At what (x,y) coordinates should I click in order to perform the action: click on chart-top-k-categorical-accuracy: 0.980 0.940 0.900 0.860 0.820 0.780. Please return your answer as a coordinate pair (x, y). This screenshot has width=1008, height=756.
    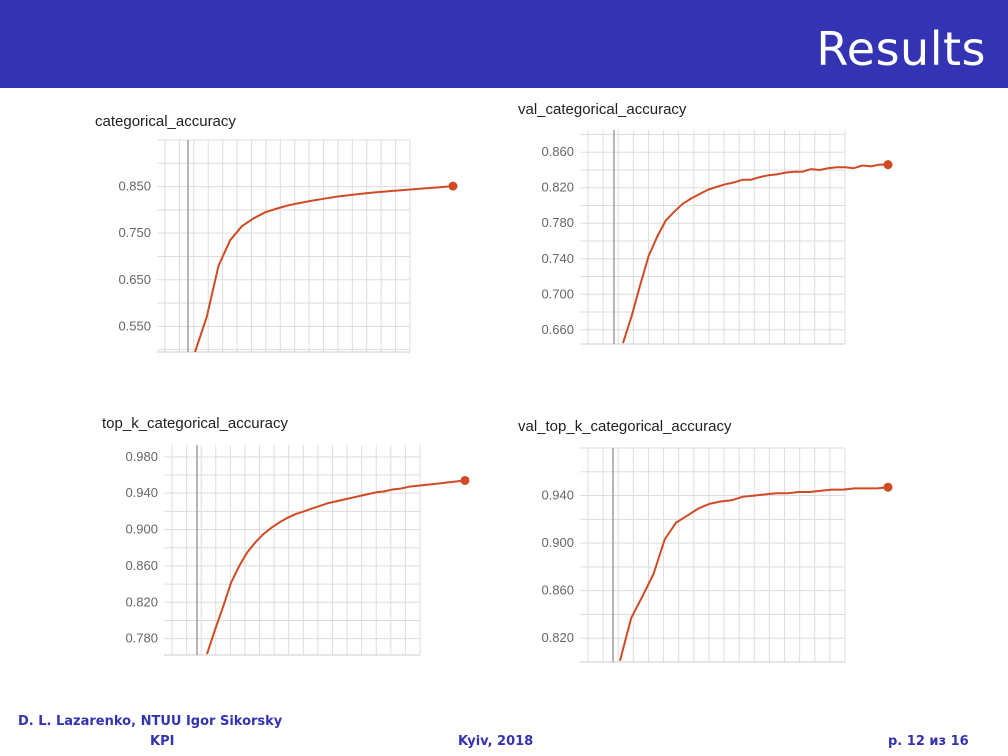
    Looking at the image, I should click on (297, 550).